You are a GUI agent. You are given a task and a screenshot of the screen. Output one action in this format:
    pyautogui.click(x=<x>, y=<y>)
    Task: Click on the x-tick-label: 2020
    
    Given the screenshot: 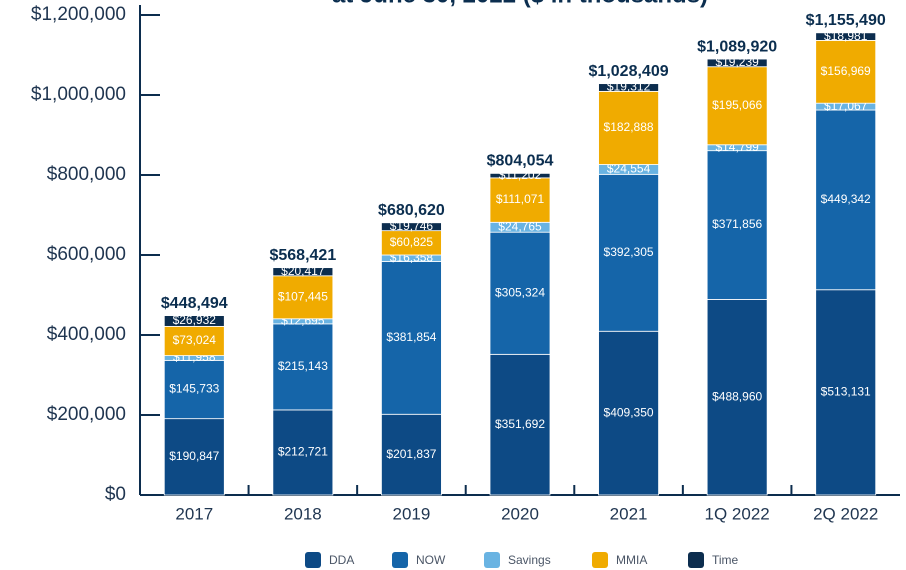 What is the action you would take?
    pyautogui.click(x=520, y=513)
    